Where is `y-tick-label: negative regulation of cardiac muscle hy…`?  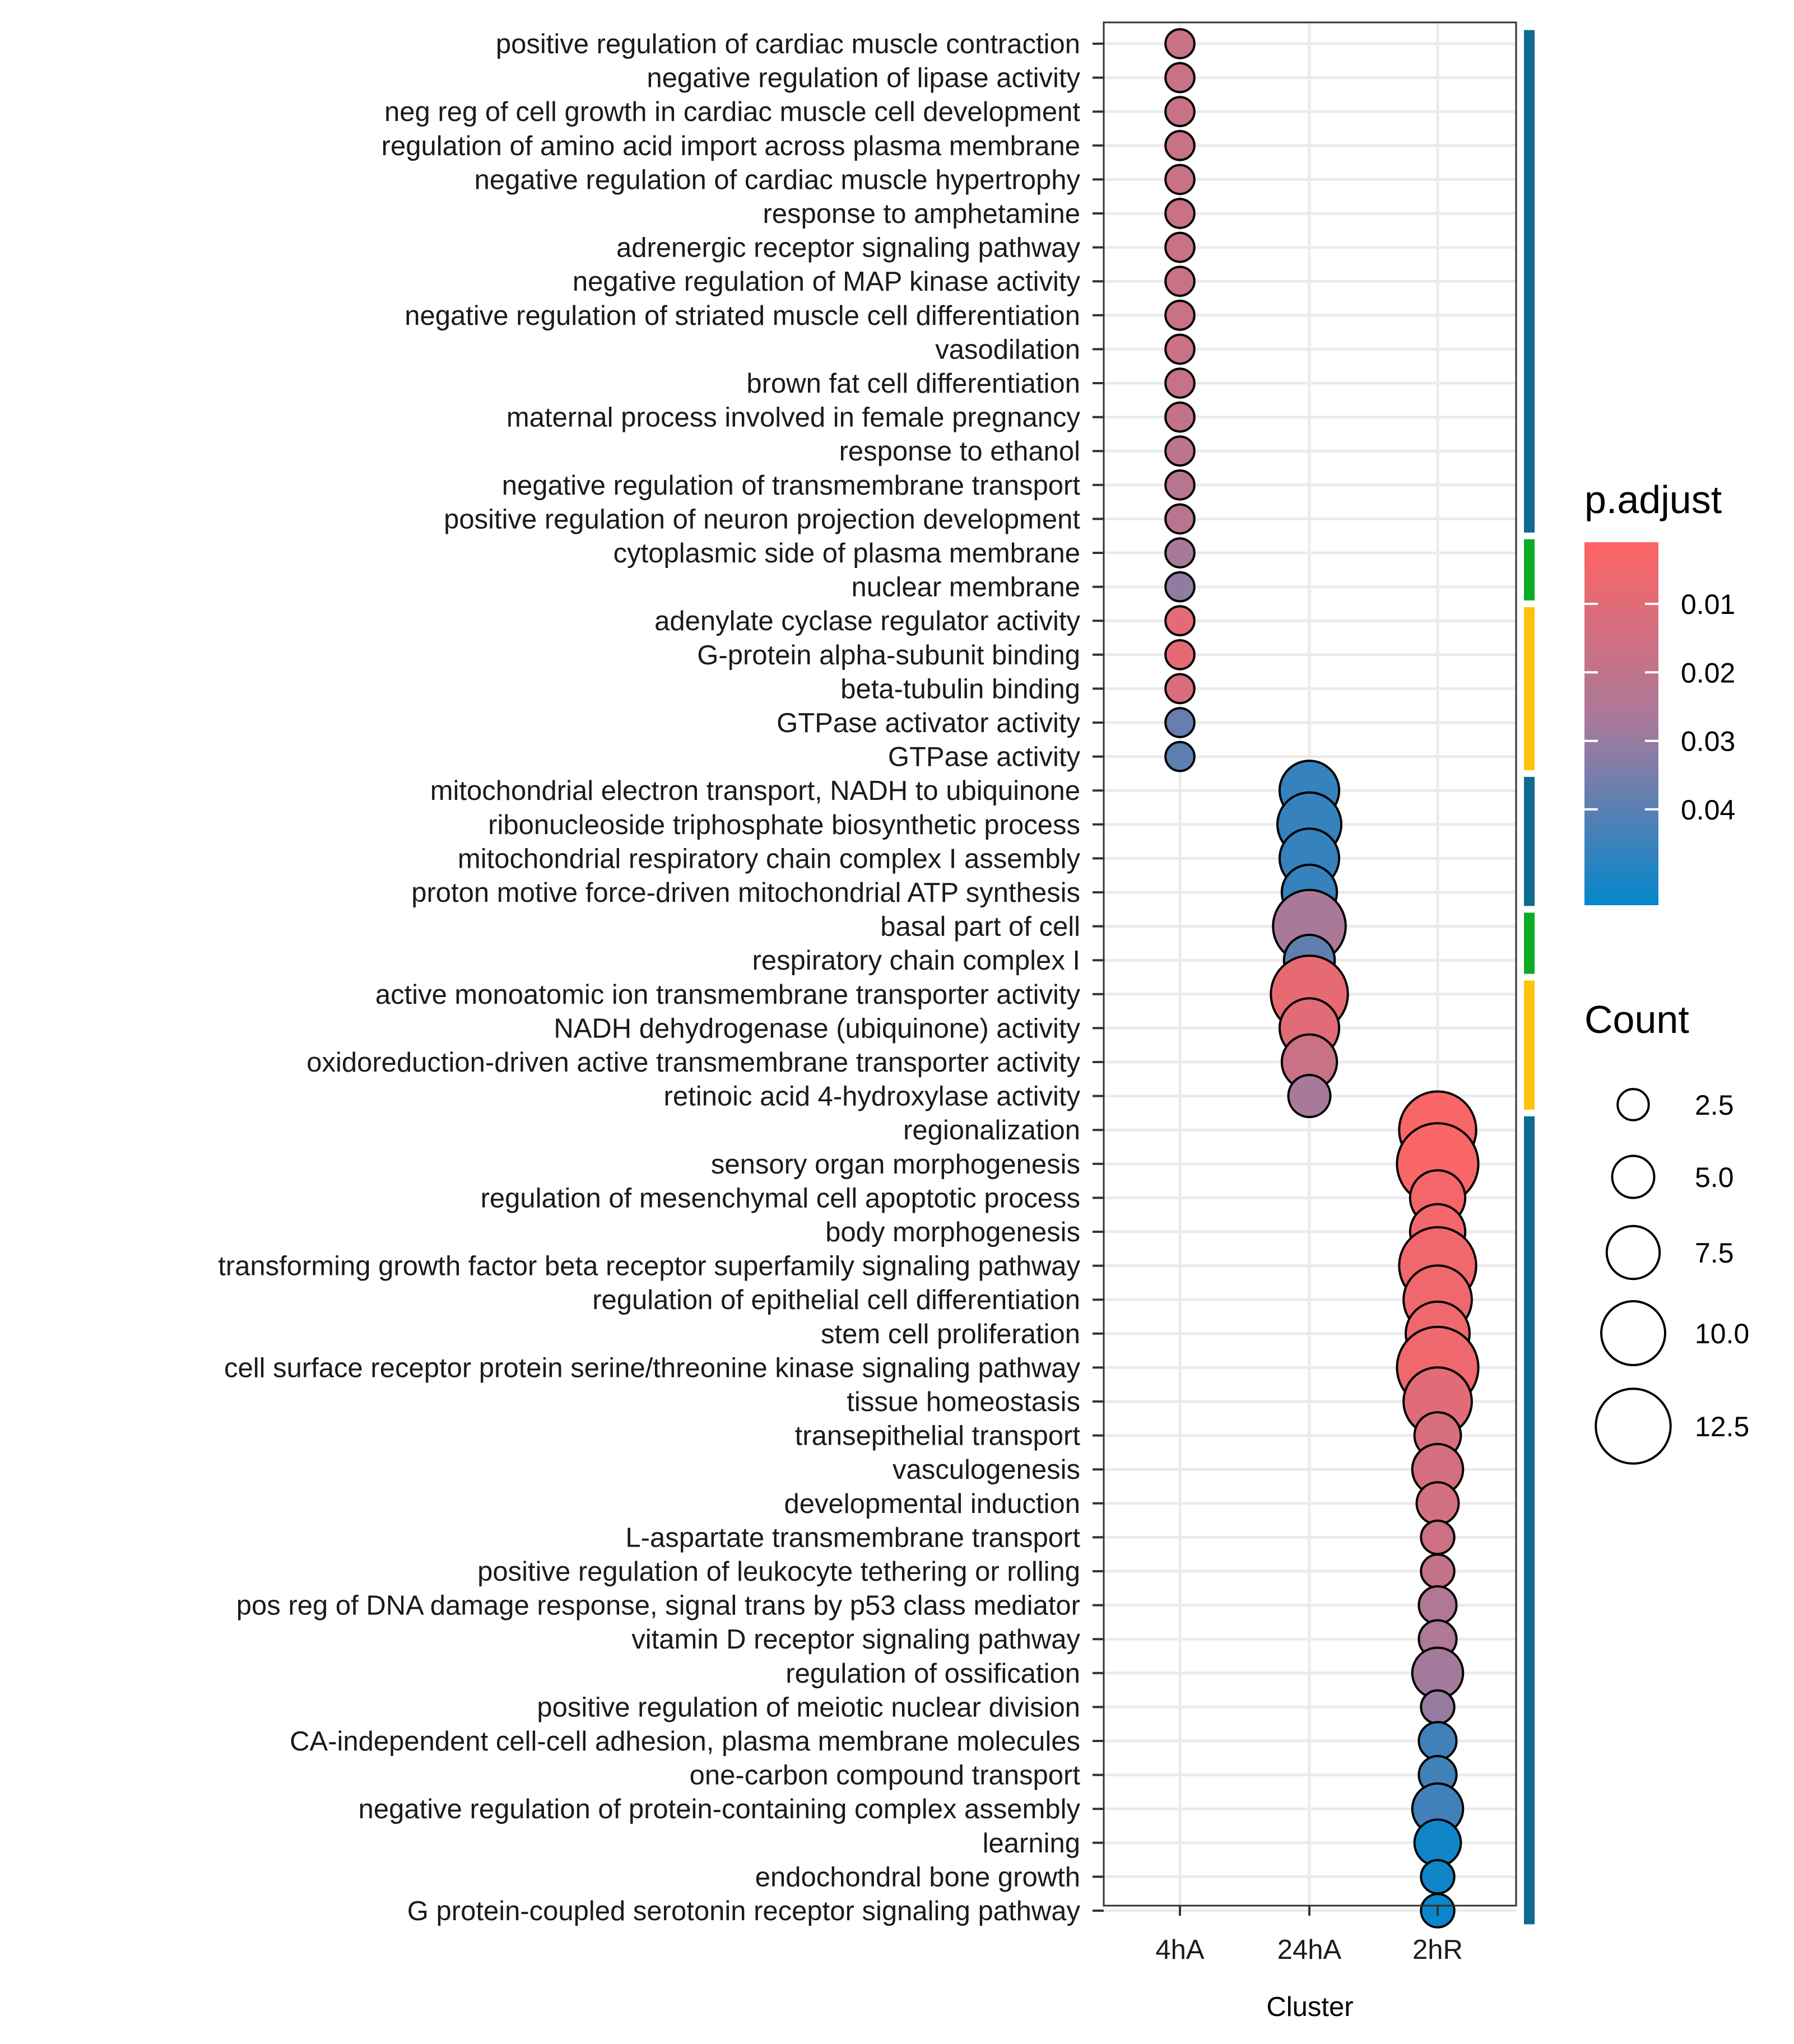 y-tick-label: negative regulation of cardiac muscle hy… is located at coordinates (778, 180).